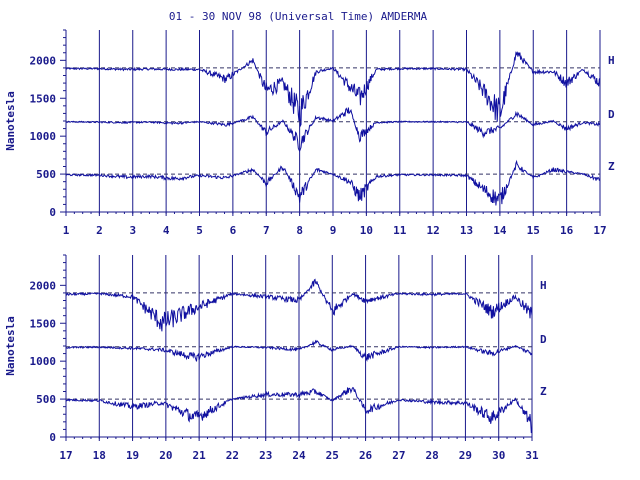 Image resolution: width=640 pixels, height=480 pixels. Describe the element at coordinates (432, 455) in the screenshot. I see `x-tick-label: 28` at that location.